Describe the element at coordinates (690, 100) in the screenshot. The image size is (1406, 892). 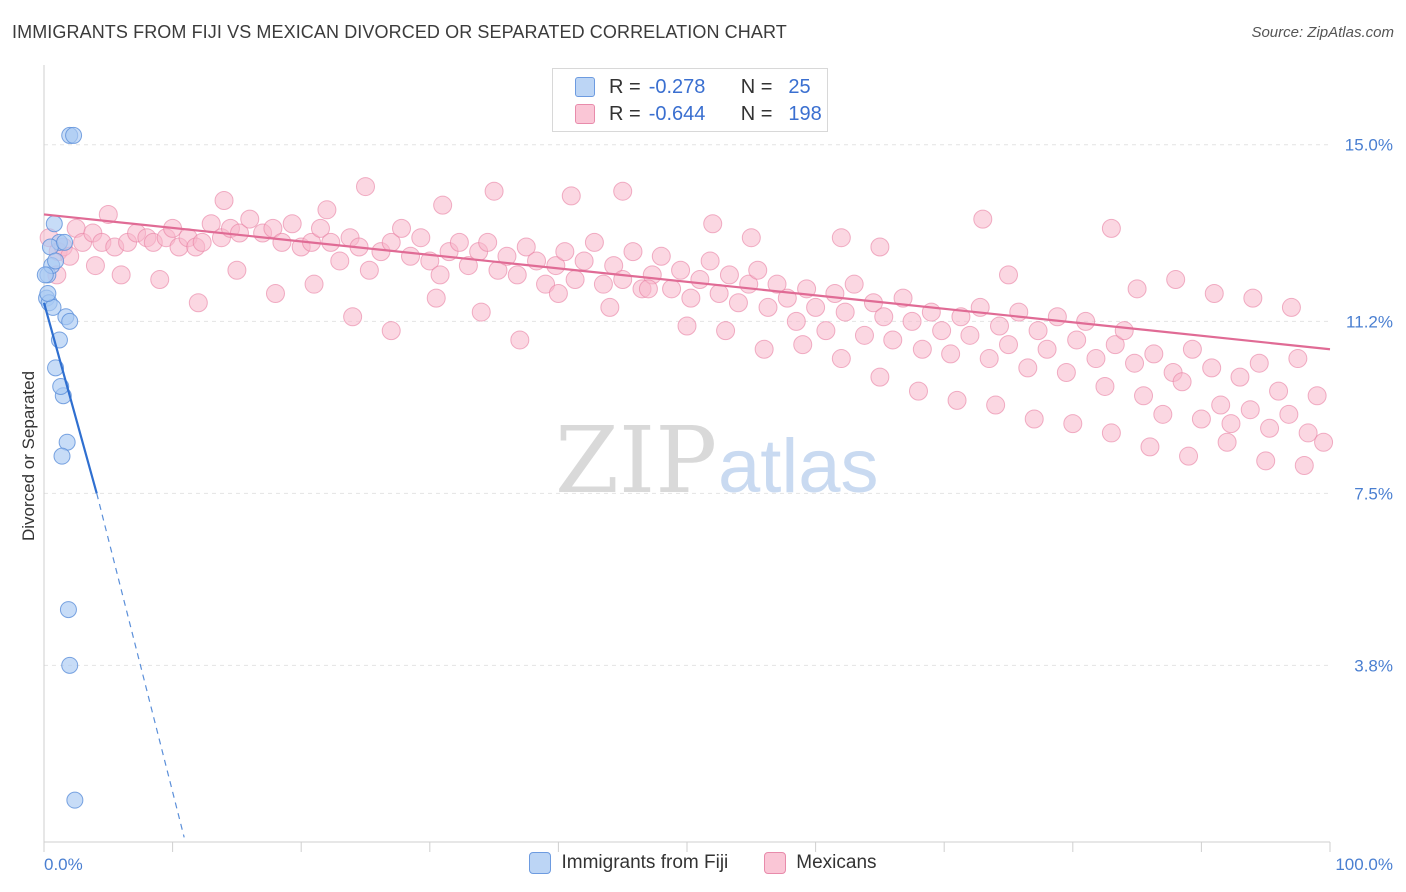
I see `correlation-legend: R = -0.278 N = 25 R = -0.644 N = 198` at that location.